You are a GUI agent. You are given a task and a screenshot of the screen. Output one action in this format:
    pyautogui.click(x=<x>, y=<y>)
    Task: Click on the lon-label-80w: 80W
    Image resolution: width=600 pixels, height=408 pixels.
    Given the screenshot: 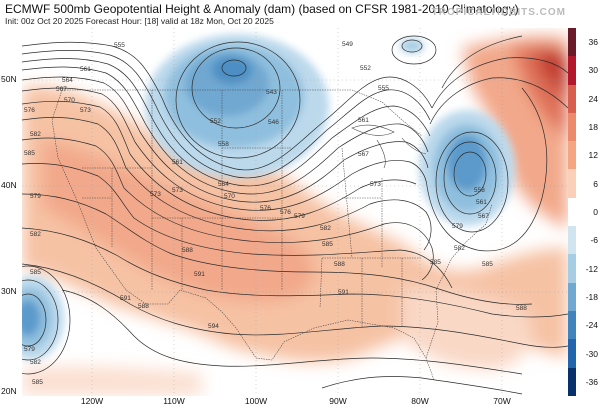 What is the action you would take?
    pyautogui.click(x=420, y=401)
    